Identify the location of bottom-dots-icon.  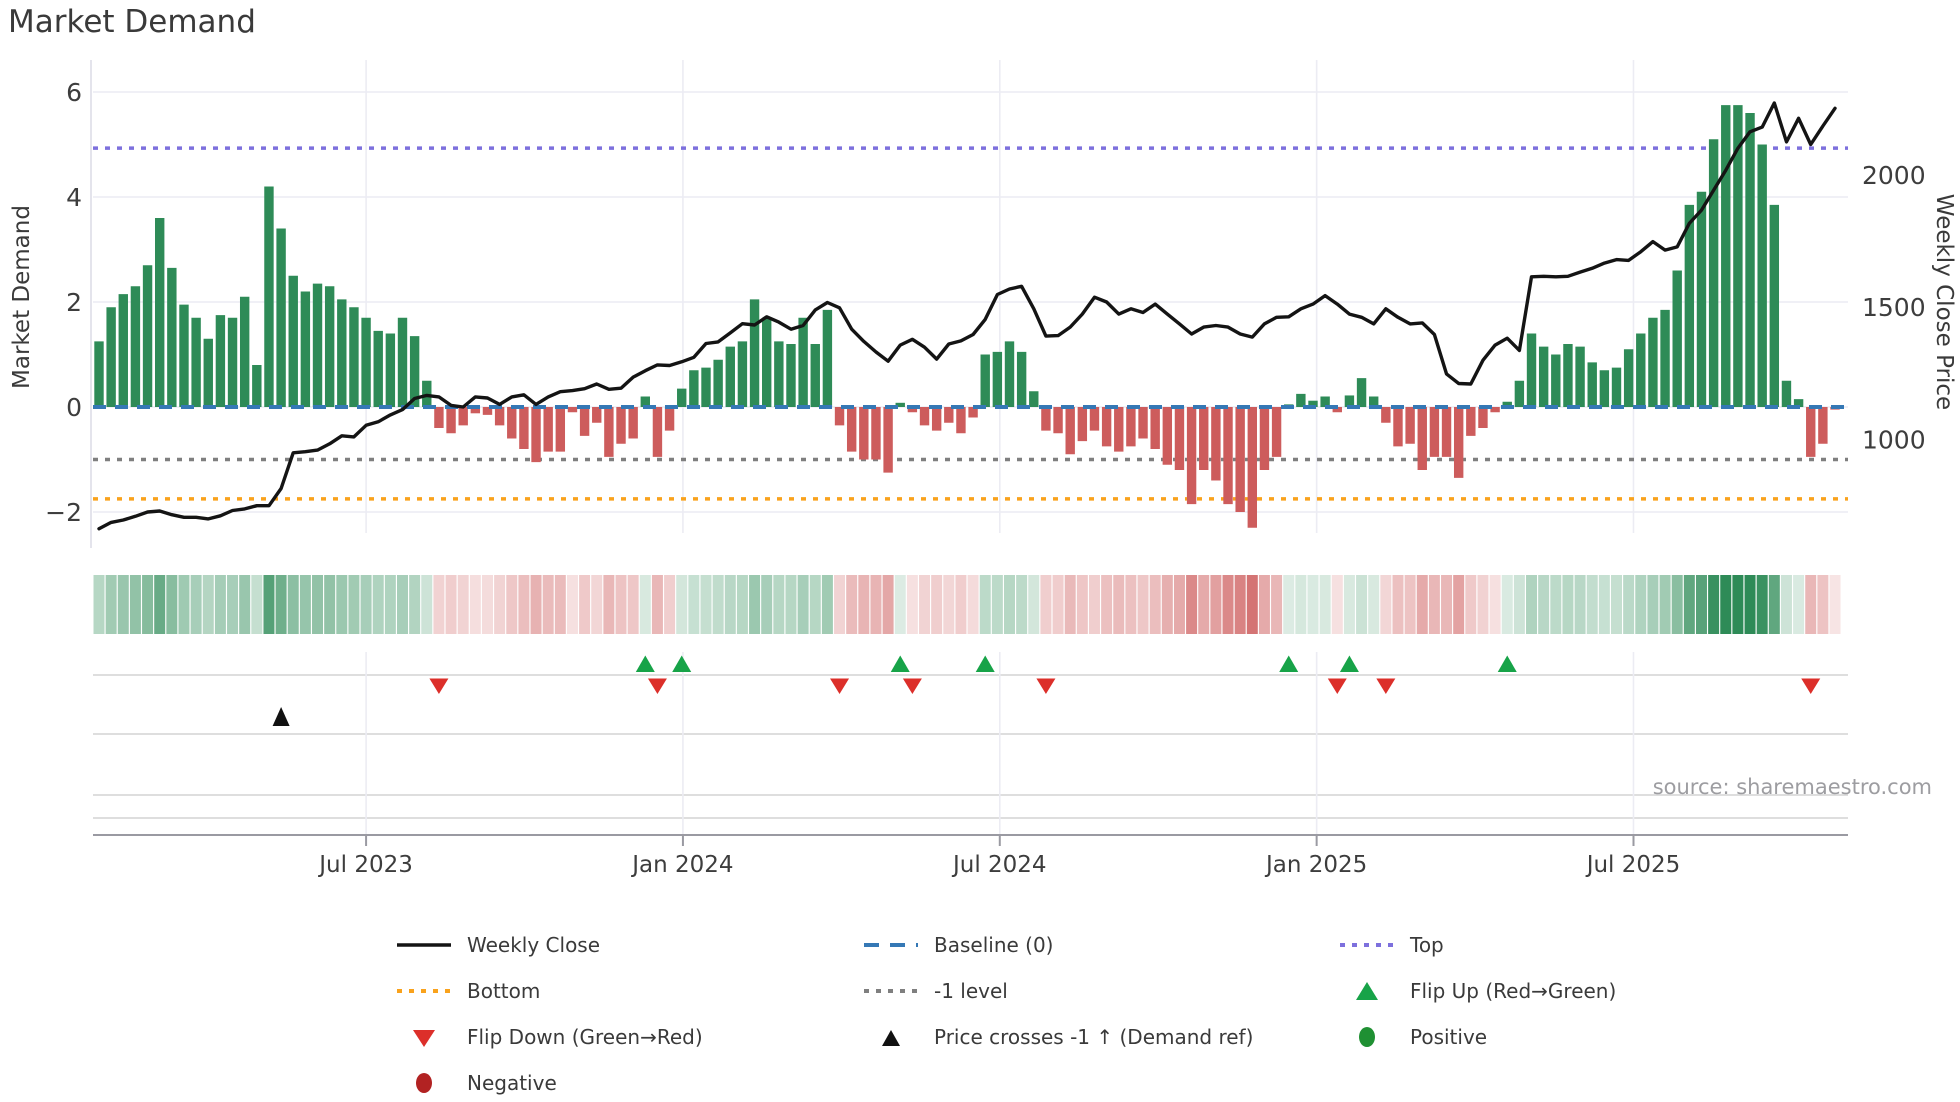
(424, 991).